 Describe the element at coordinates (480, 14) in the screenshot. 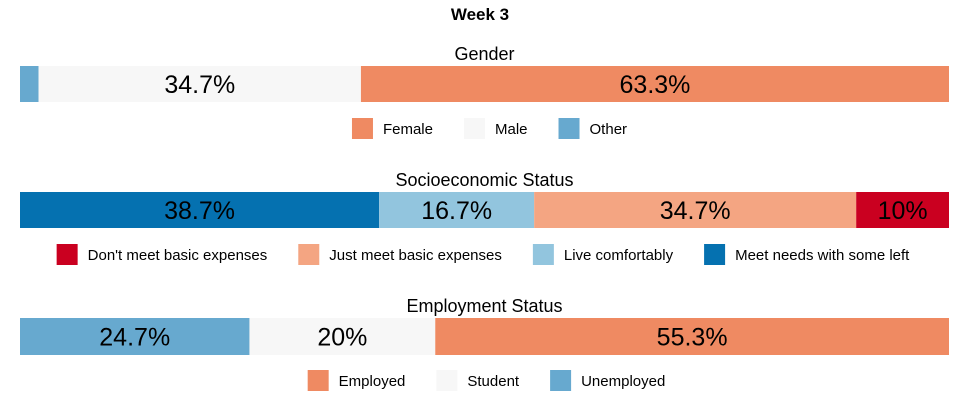

I see `chart-title: Week 3` at that location.